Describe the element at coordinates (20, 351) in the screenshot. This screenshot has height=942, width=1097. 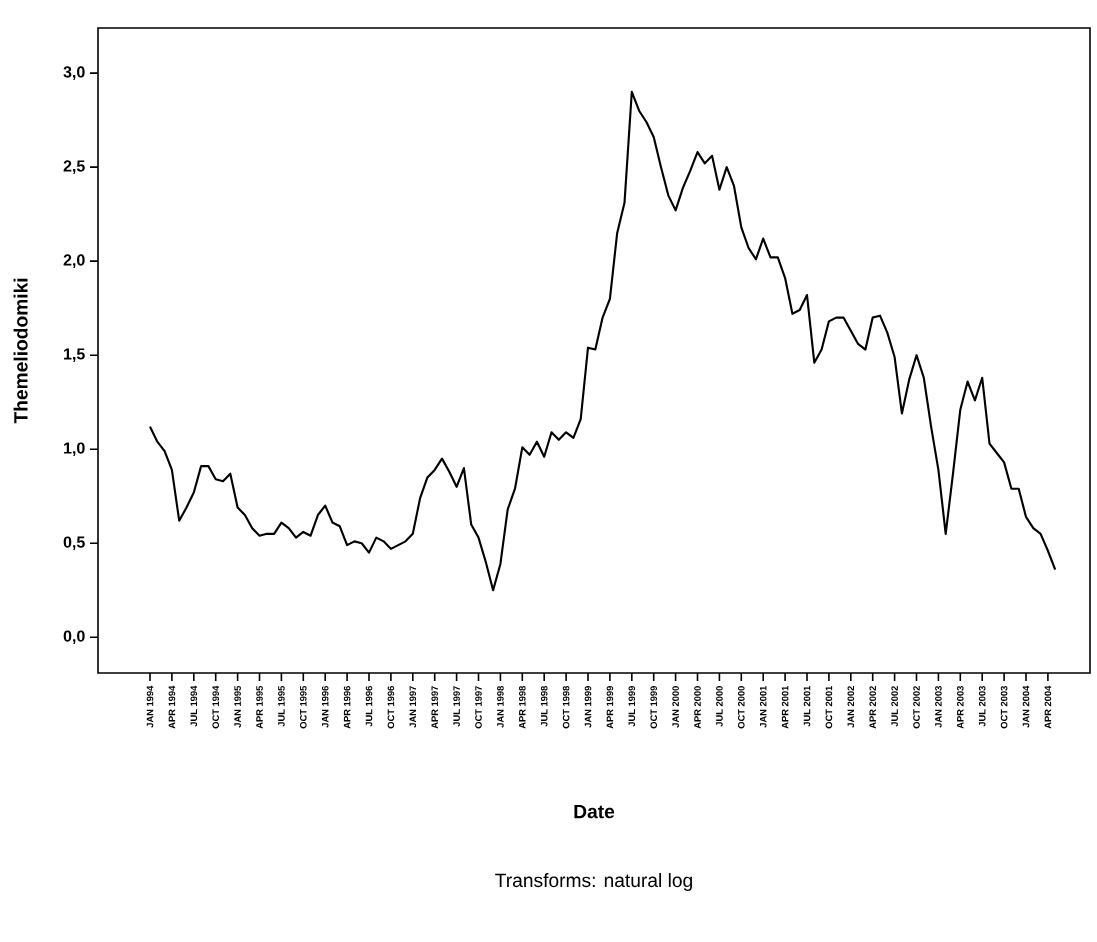
I see `y-axis-title: Themeliodomiki` at that location.